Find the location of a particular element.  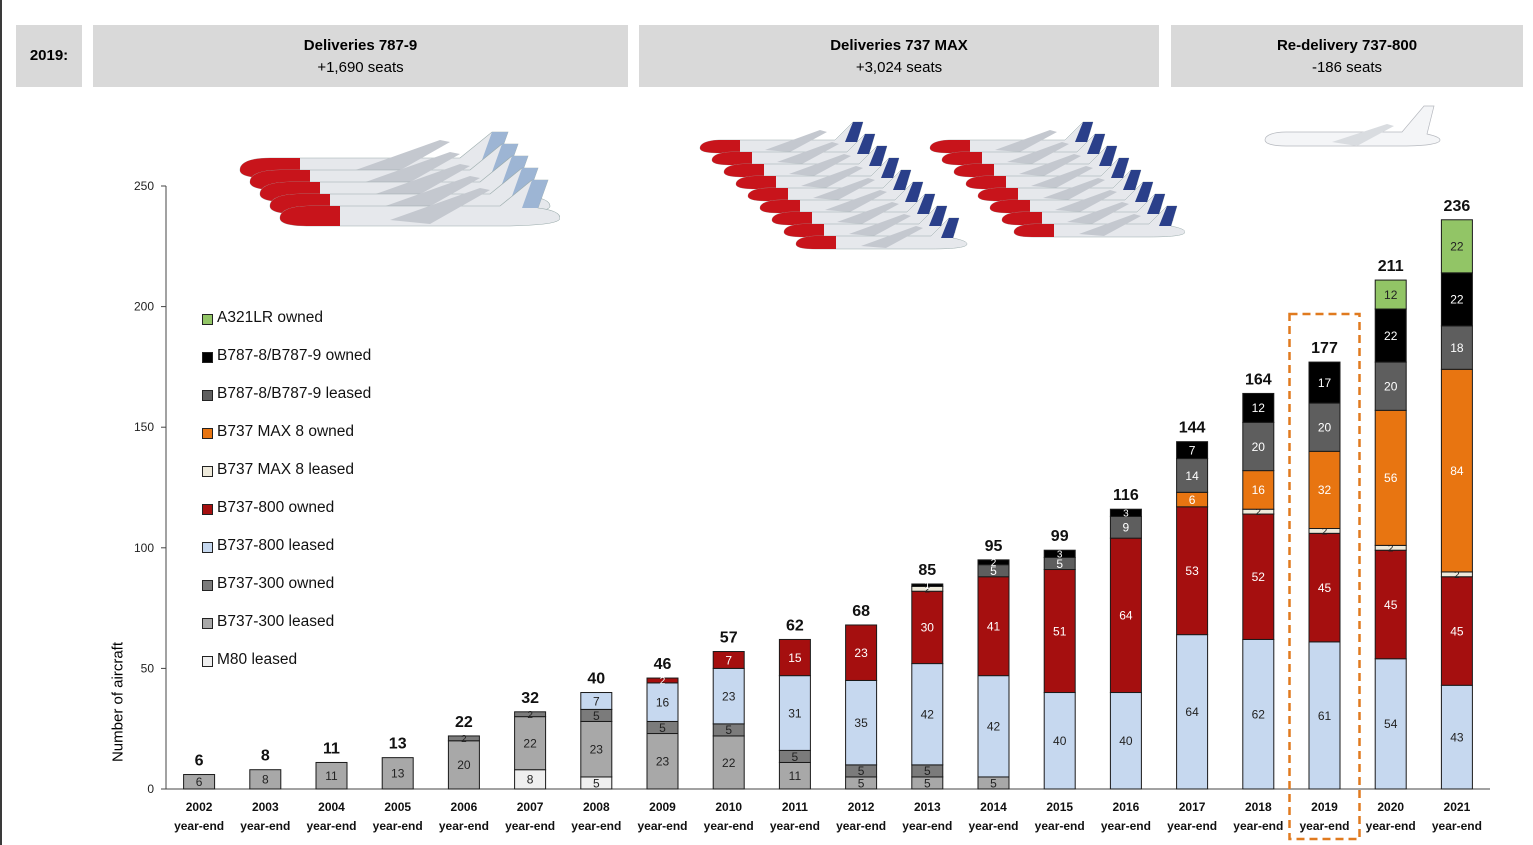

panel-subtitle: -186 seats is located at coordinates (1347, 67).